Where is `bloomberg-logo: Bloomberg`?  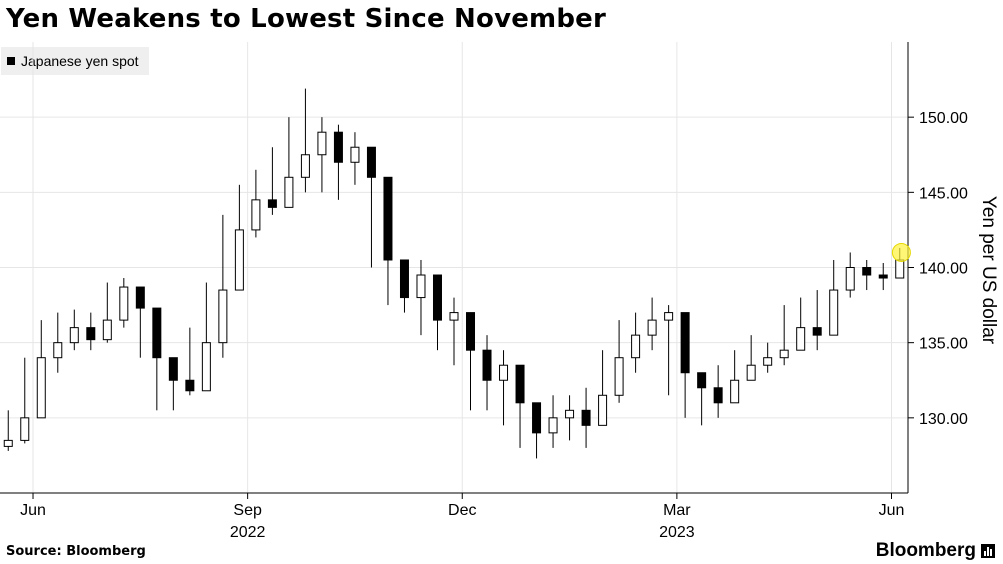 bloomberg-logo: Bloomberg is located at coordinates (935, 551).